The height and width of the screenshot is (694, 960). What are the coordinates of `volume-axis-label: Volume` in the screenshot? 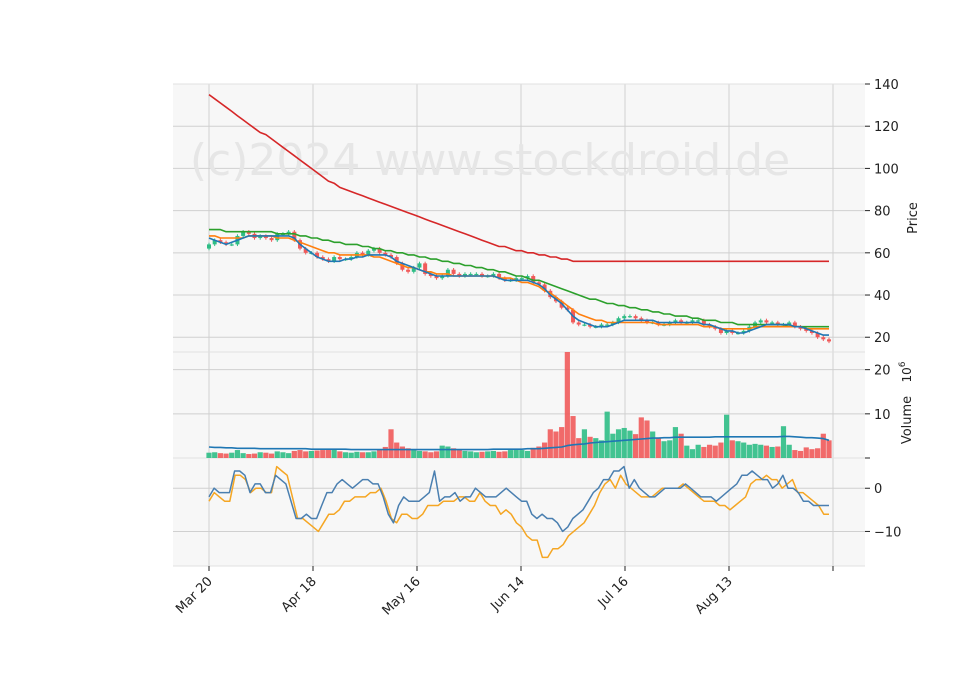 It's located at (907, 420).